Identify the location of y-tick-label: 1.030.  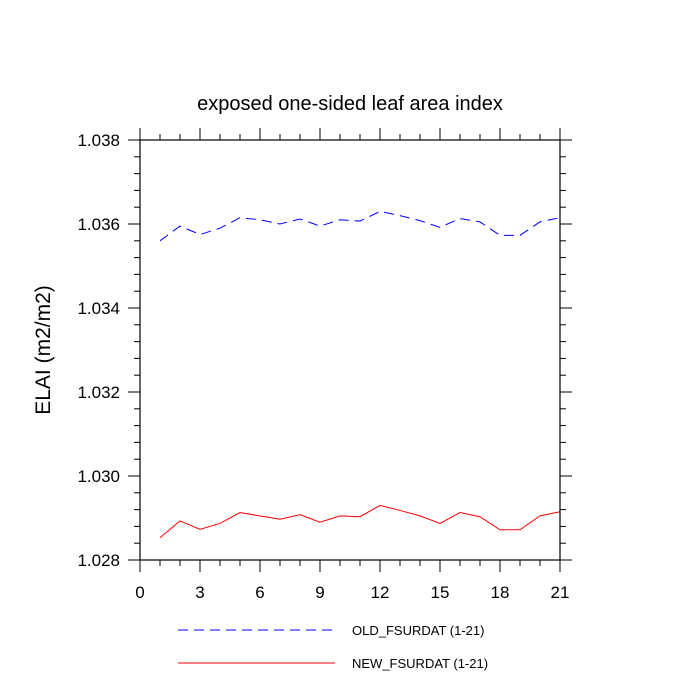
(98, 476).